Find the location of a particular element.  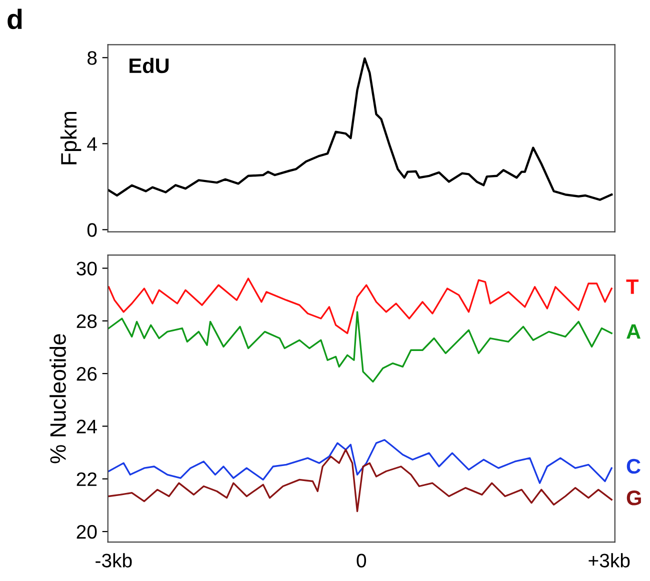

y-tick-label: 22 is located at coordinates (86, 479).